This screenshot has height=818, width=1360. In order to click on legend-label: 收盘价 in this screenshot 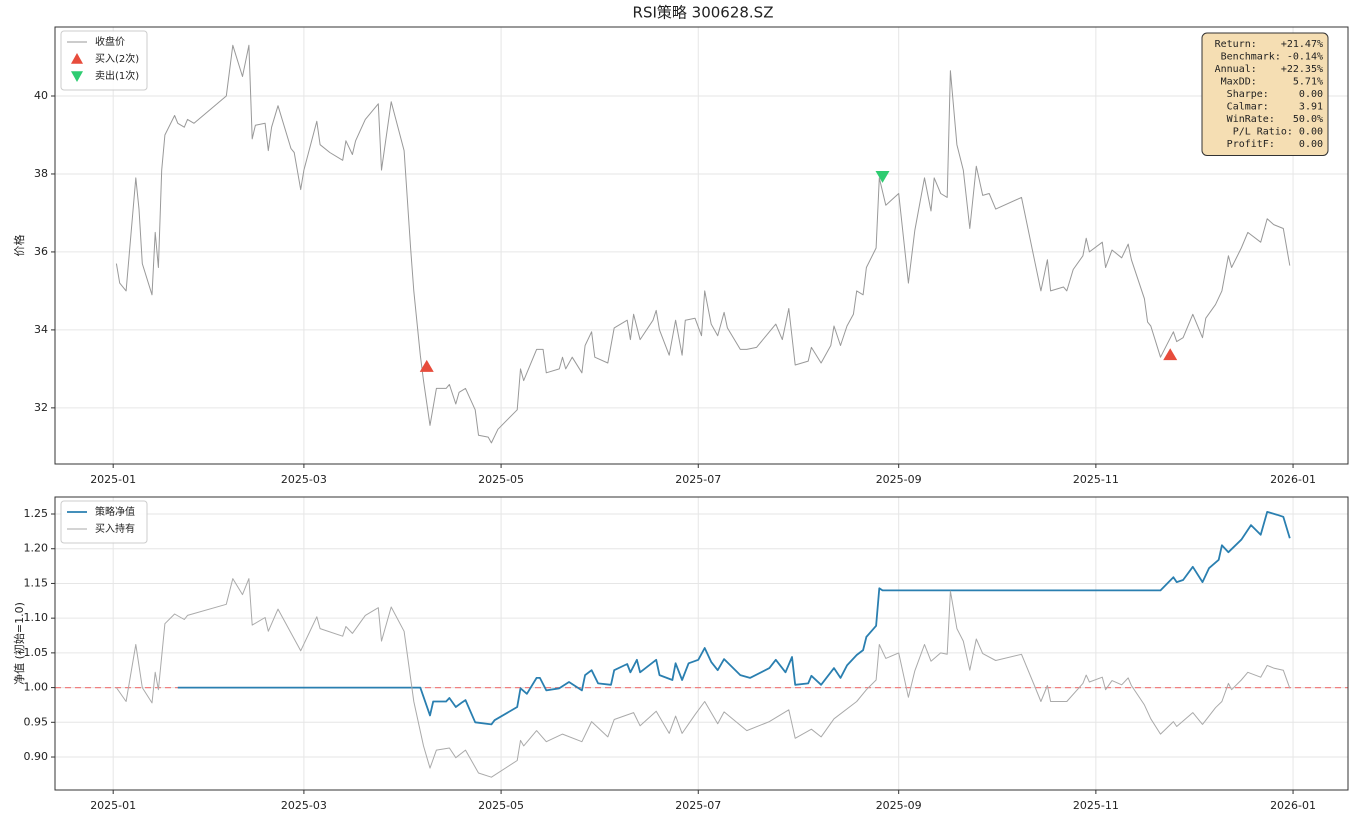, I will do `click(110, 41)`.